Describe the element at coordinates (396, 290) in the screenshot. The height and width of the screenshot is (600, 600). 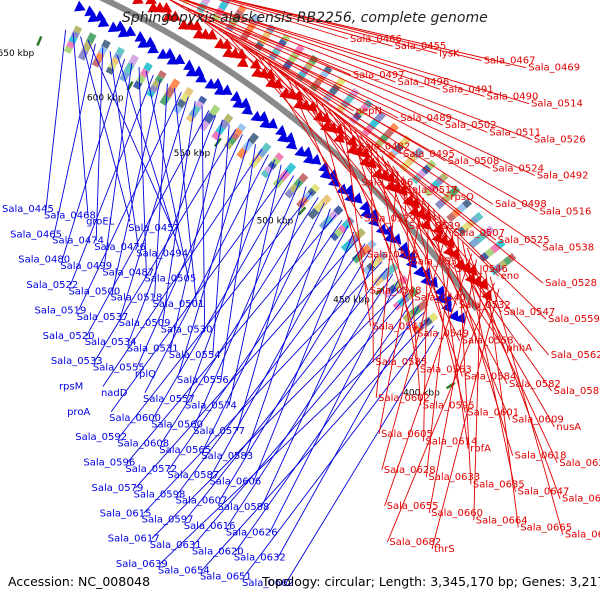
I see `plus-strand-gene-label: Sala_0548` at that location.